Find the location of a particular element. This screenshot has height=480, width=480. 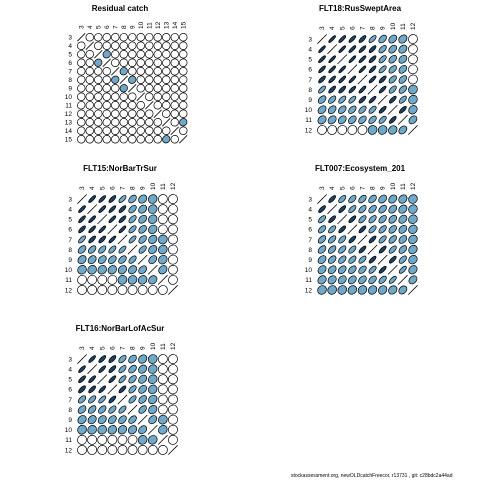

panel-title: FLT18:RusSweptArea is located at coordinates (360, 8).